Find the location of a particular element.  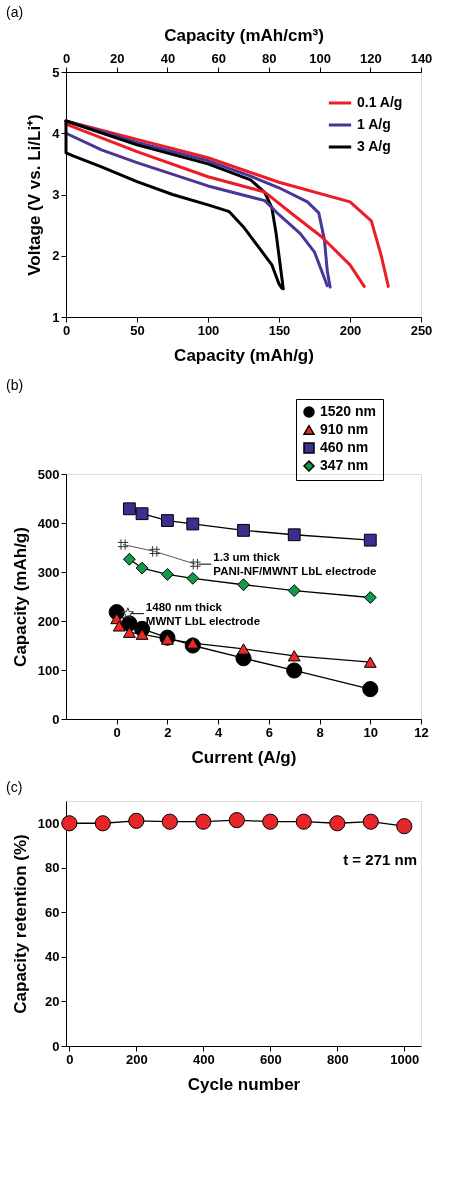

chart-title: (a) is located at coordinates (15, 12).